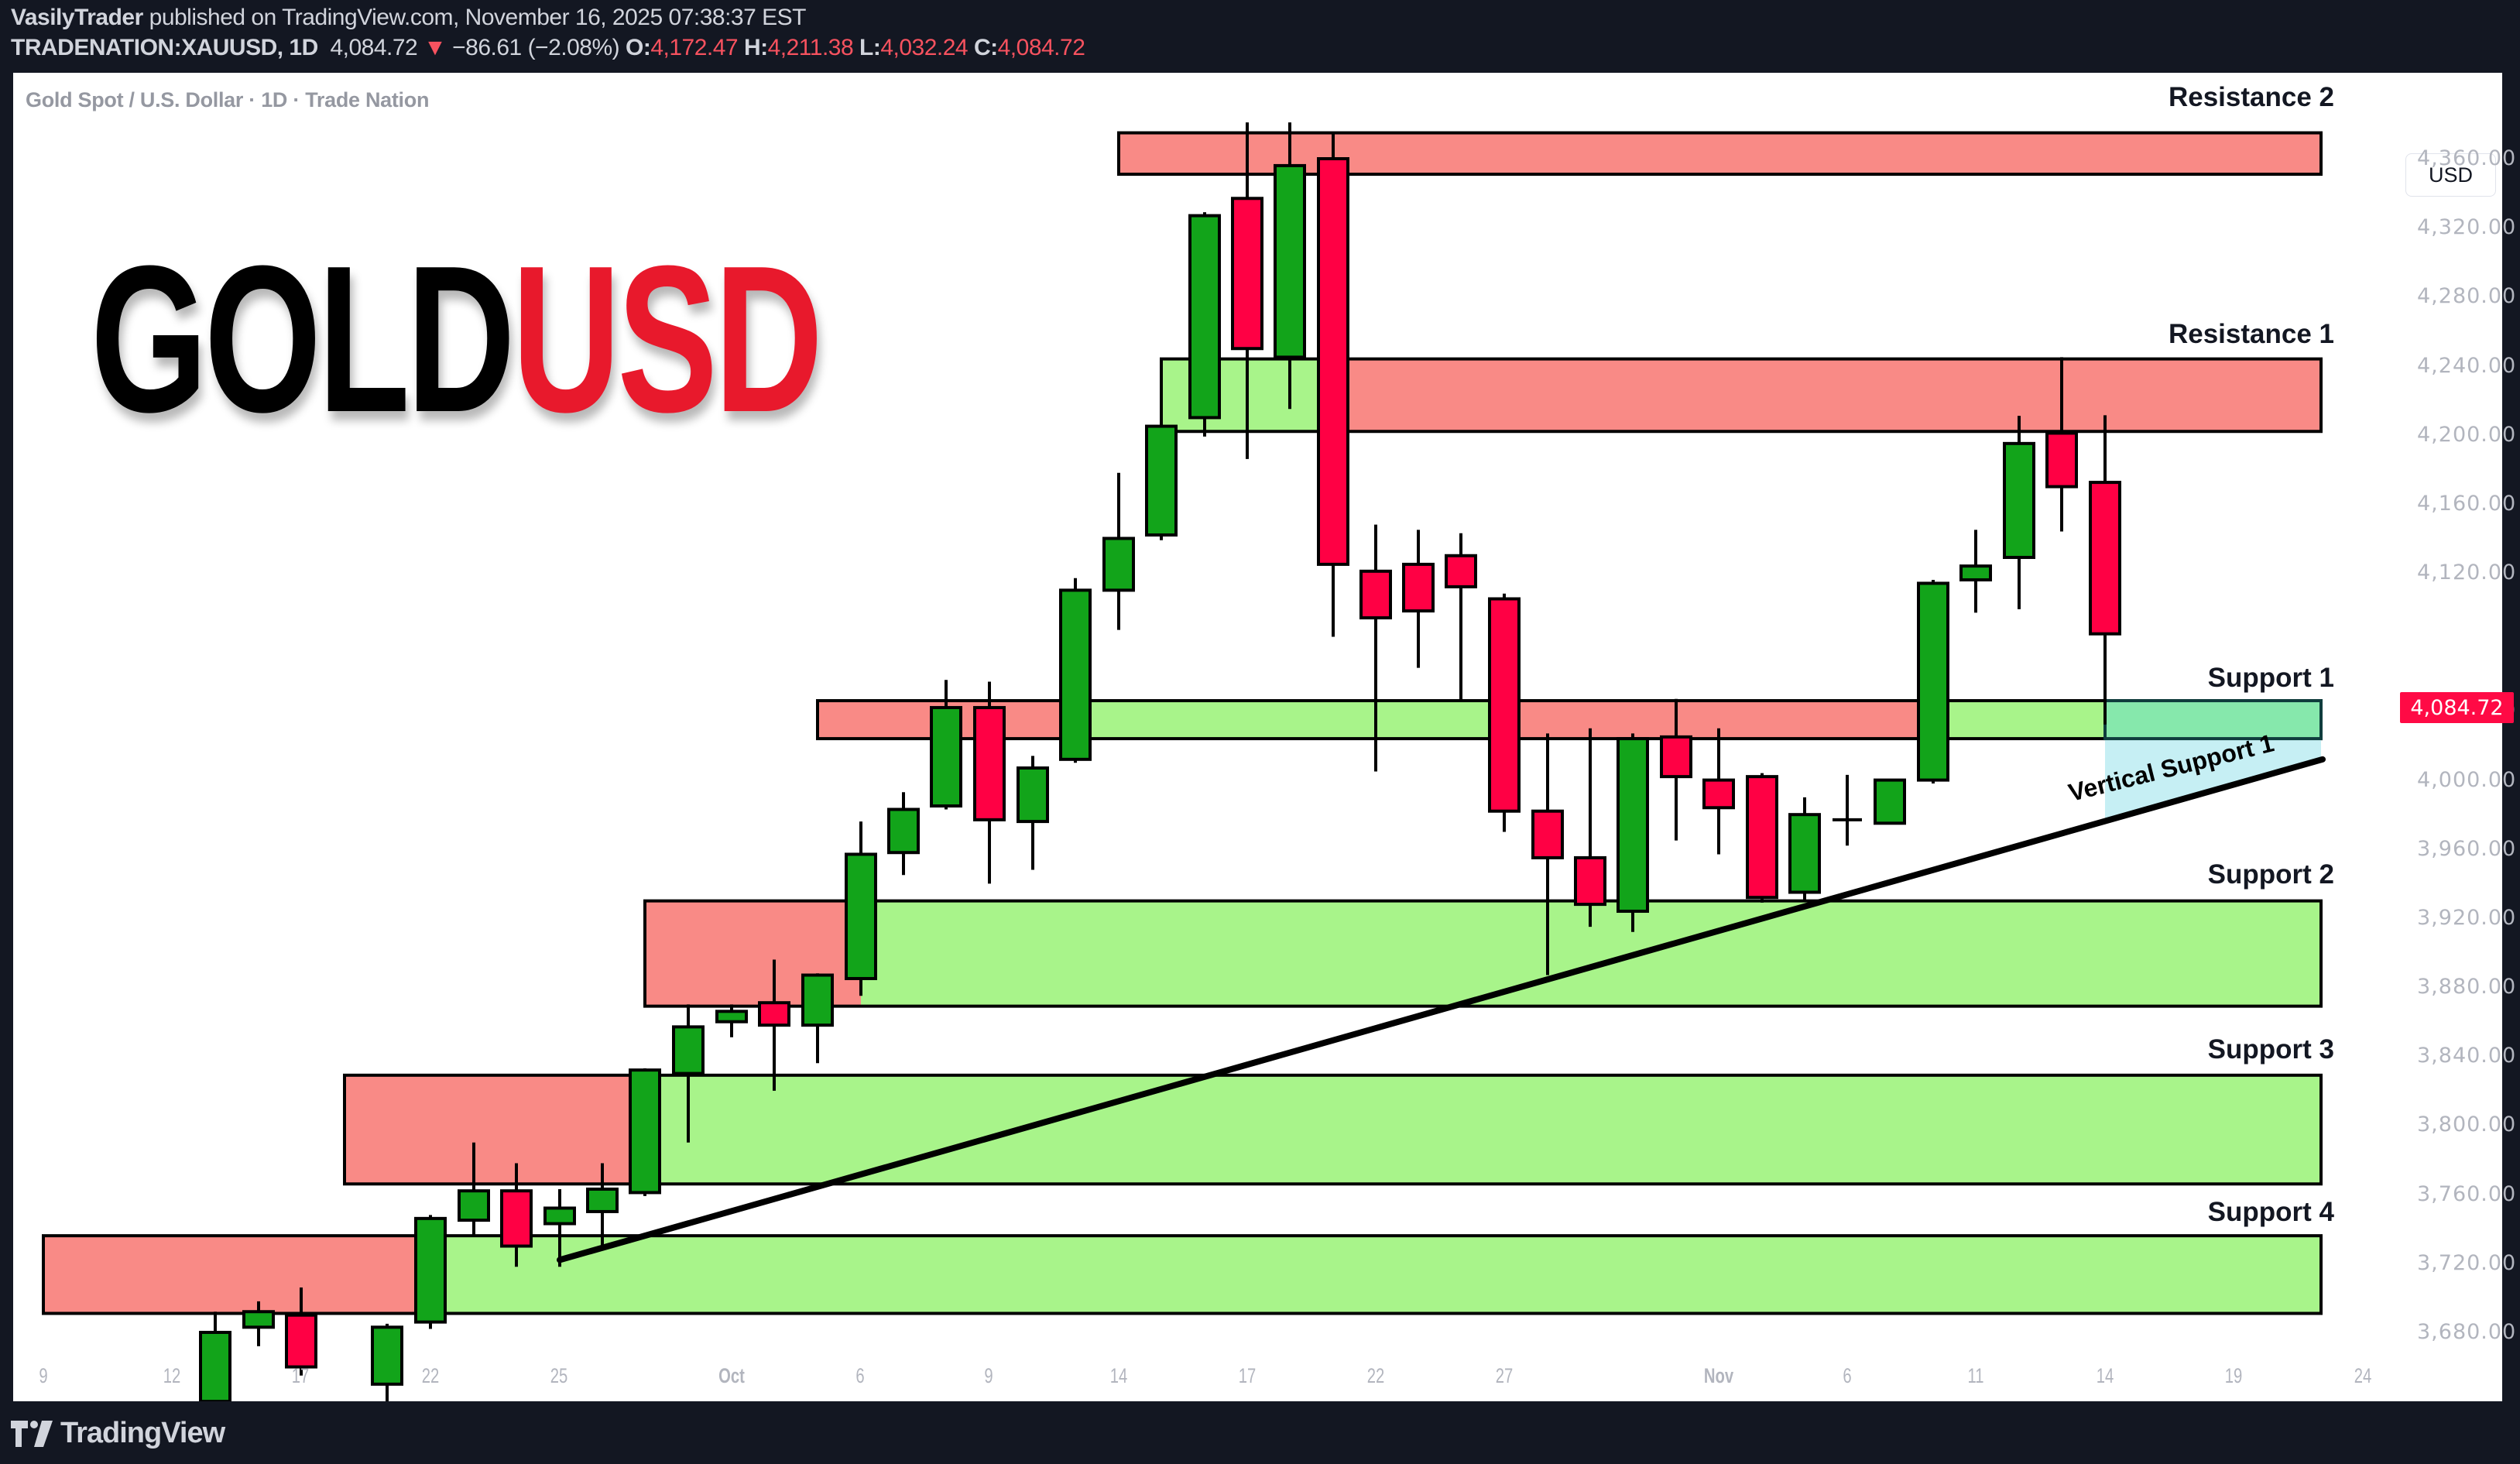 This screenshot has height=1464, width=2520. Describe the element at coordinates (2467, 1262) in the screenshot. I see `price-tick-label: 3,720.00` at that location.